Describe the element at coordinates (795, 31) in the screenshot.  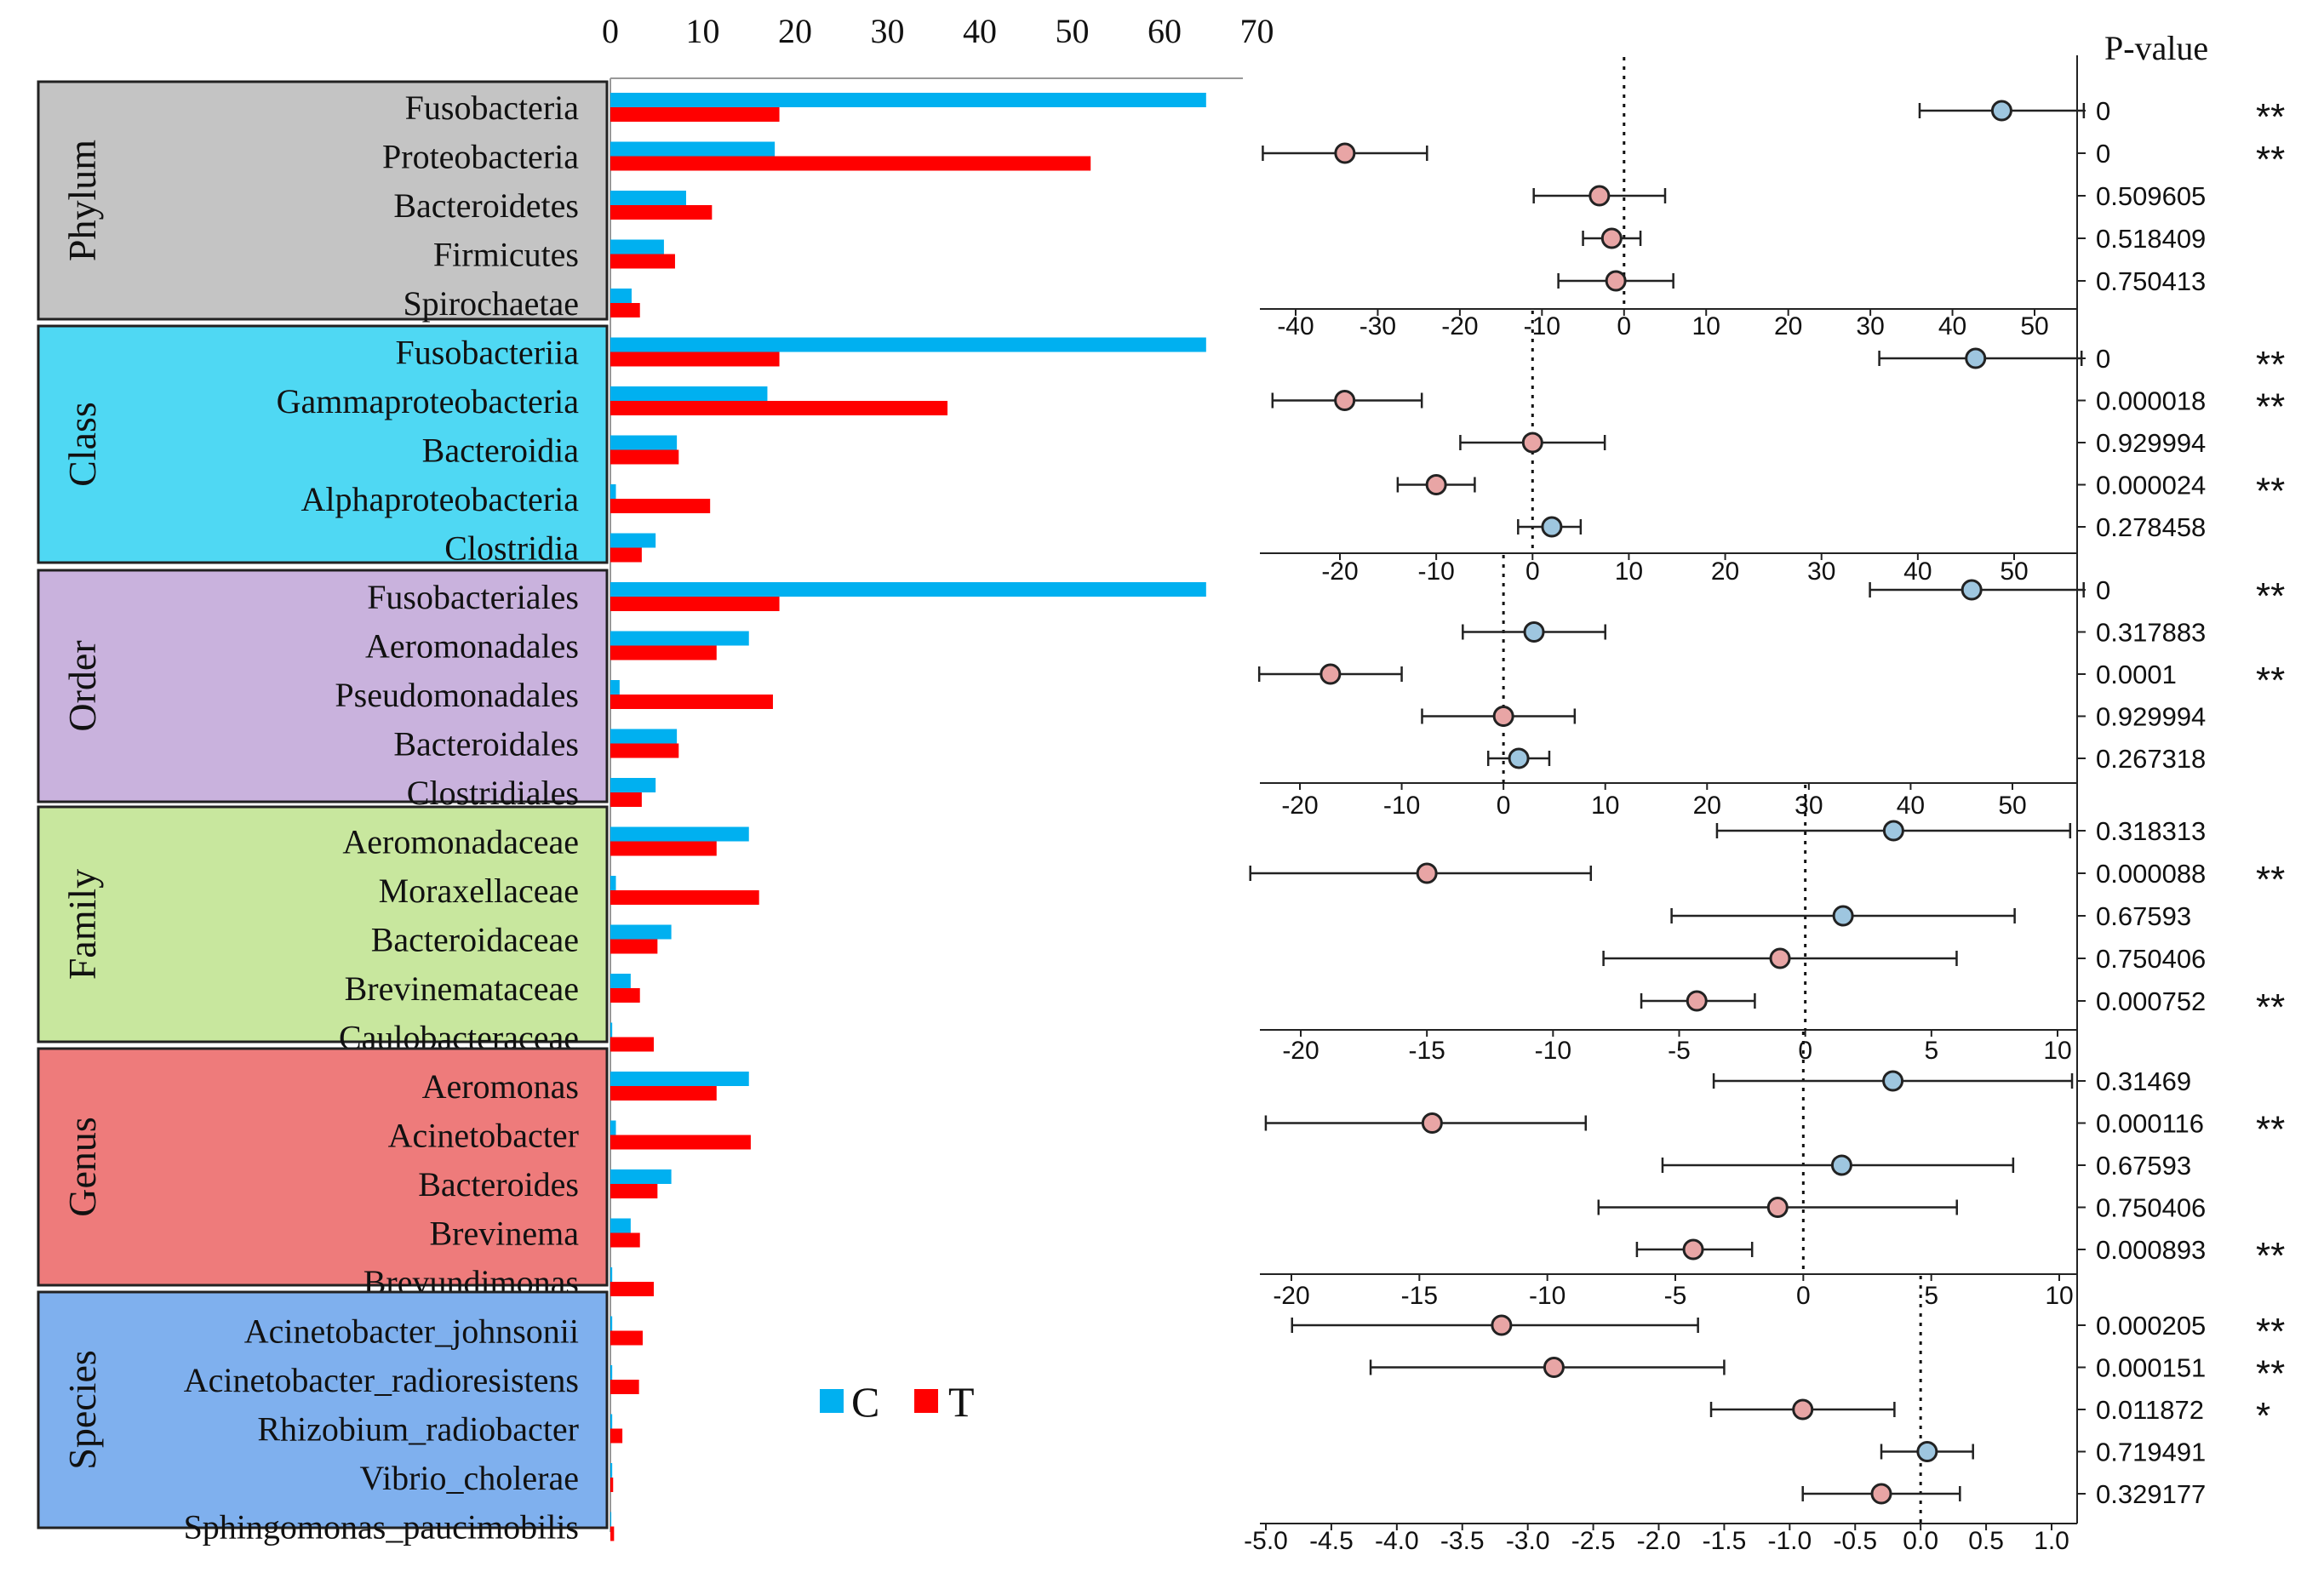
I see `bar-x-tick-label: 20` at that location.